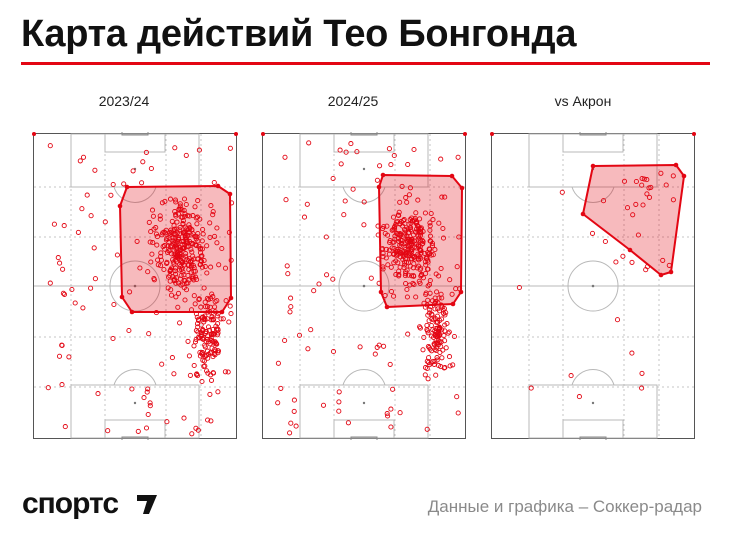 The width and height of the screenshot is (730, 537). What do you see at coordinates (583, 101) in the screenshot?
I see `panel-label-vs-akron: vs Акрон` at bounding box center [583, 101].